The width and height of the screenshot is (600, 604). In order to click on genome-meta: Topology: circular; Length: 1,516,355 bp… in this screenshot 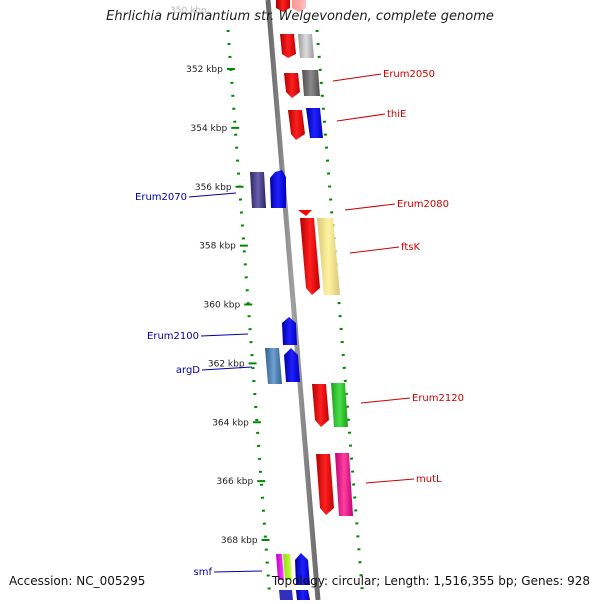, I will do `click(430, 581)`.